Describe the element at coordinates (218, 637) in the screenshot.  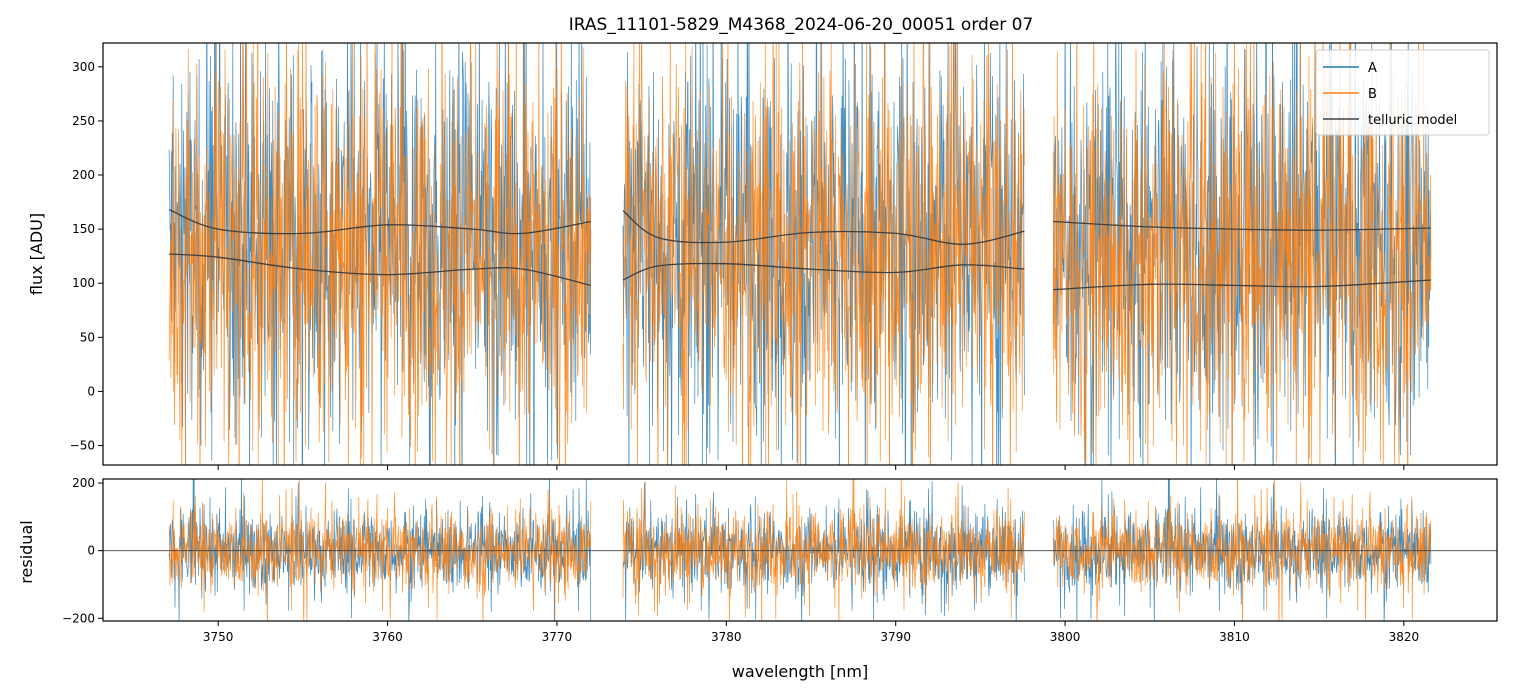
I see `residual-x-tick-label: 3750` at that location.